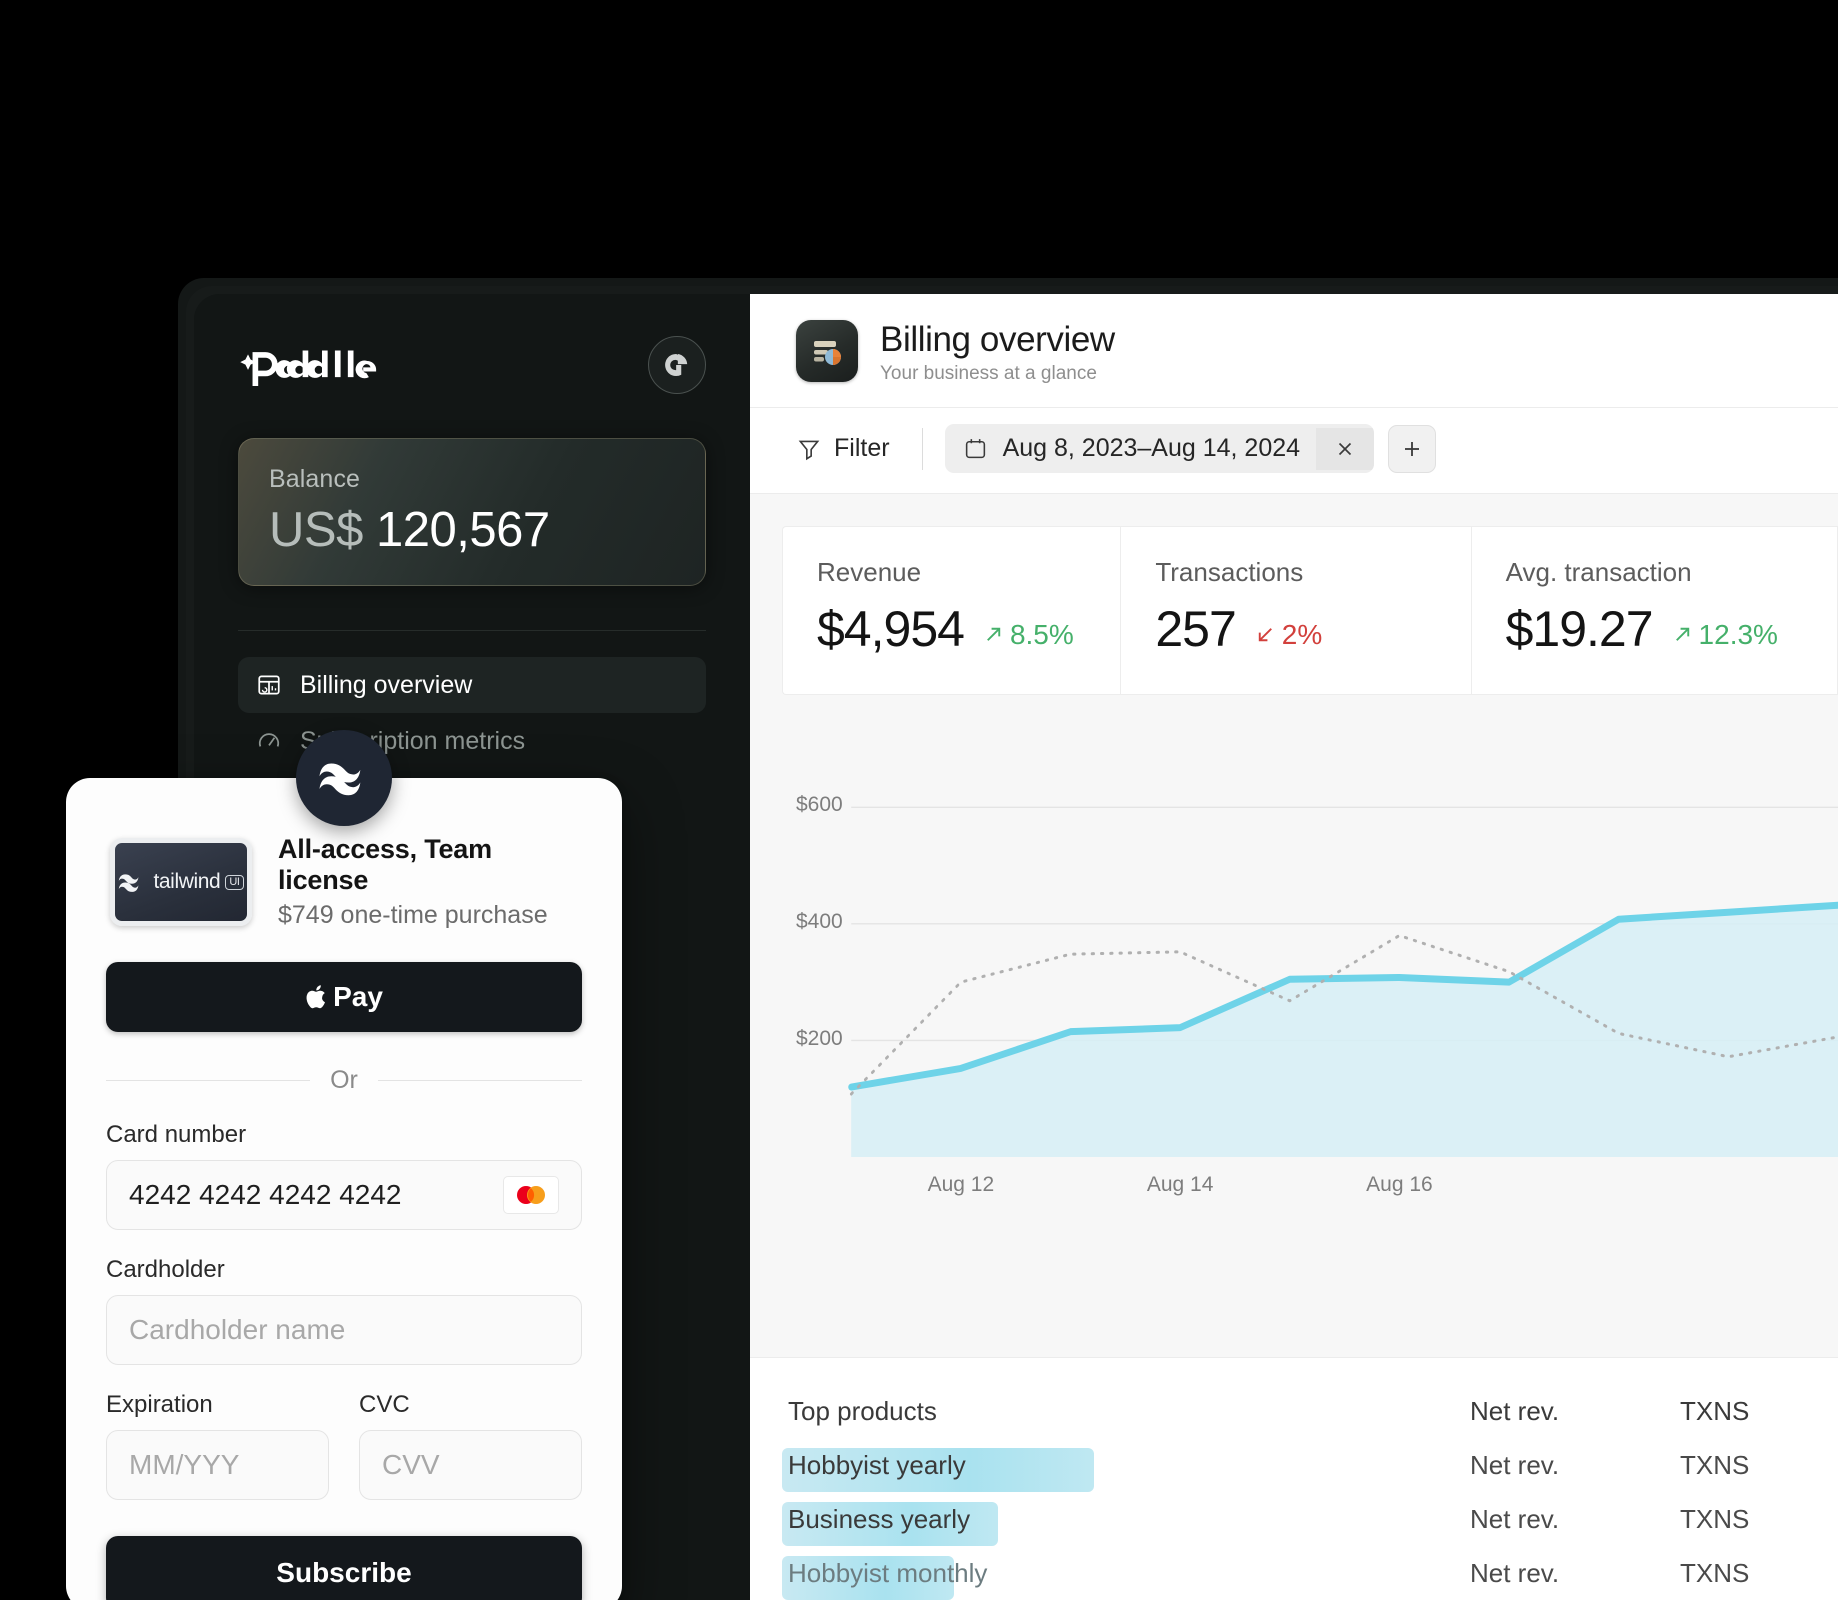 This screenshot has height=1600, width=1838. Describe the element at coordinates (1265, 634) in the screenshot. I see `arrow-down-left-icon` at that location.